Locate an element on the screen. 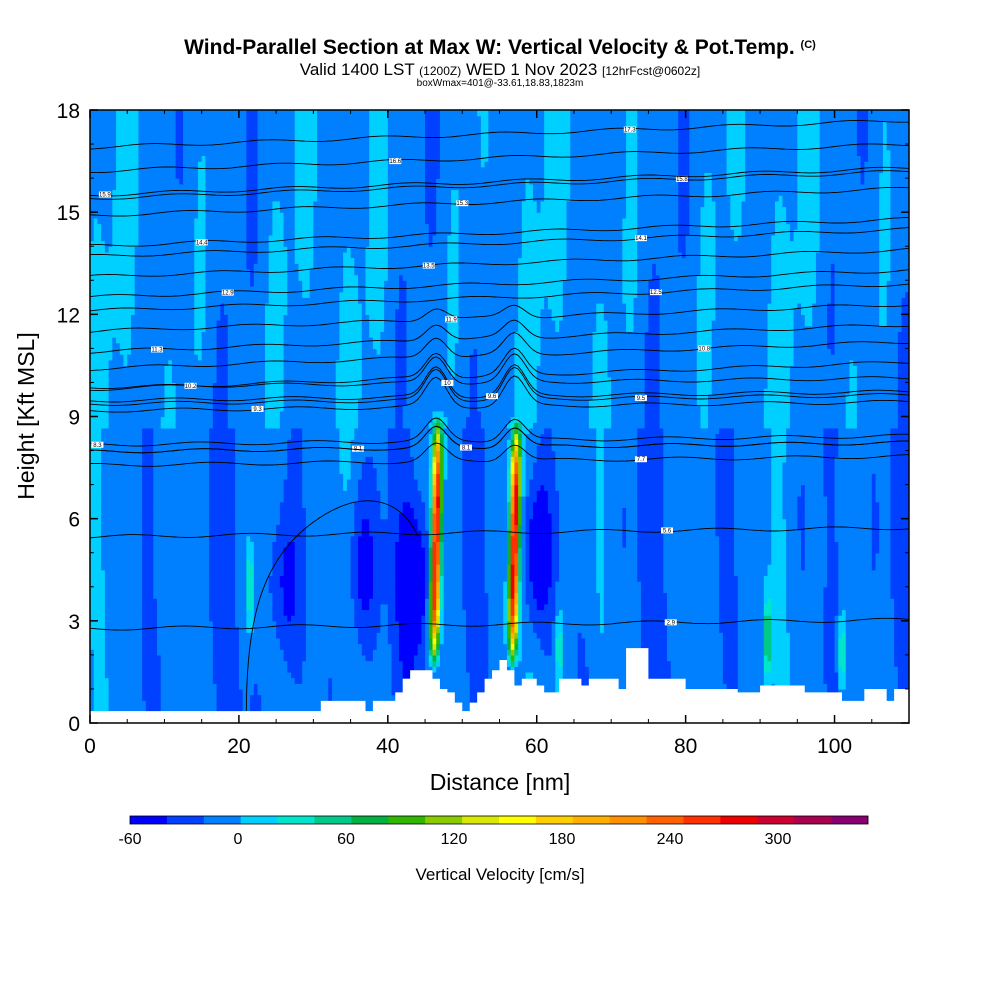 The image size is (1000, 1000). valid-date: WED 1 Nov 2023 is located at coordinates (531, 69).